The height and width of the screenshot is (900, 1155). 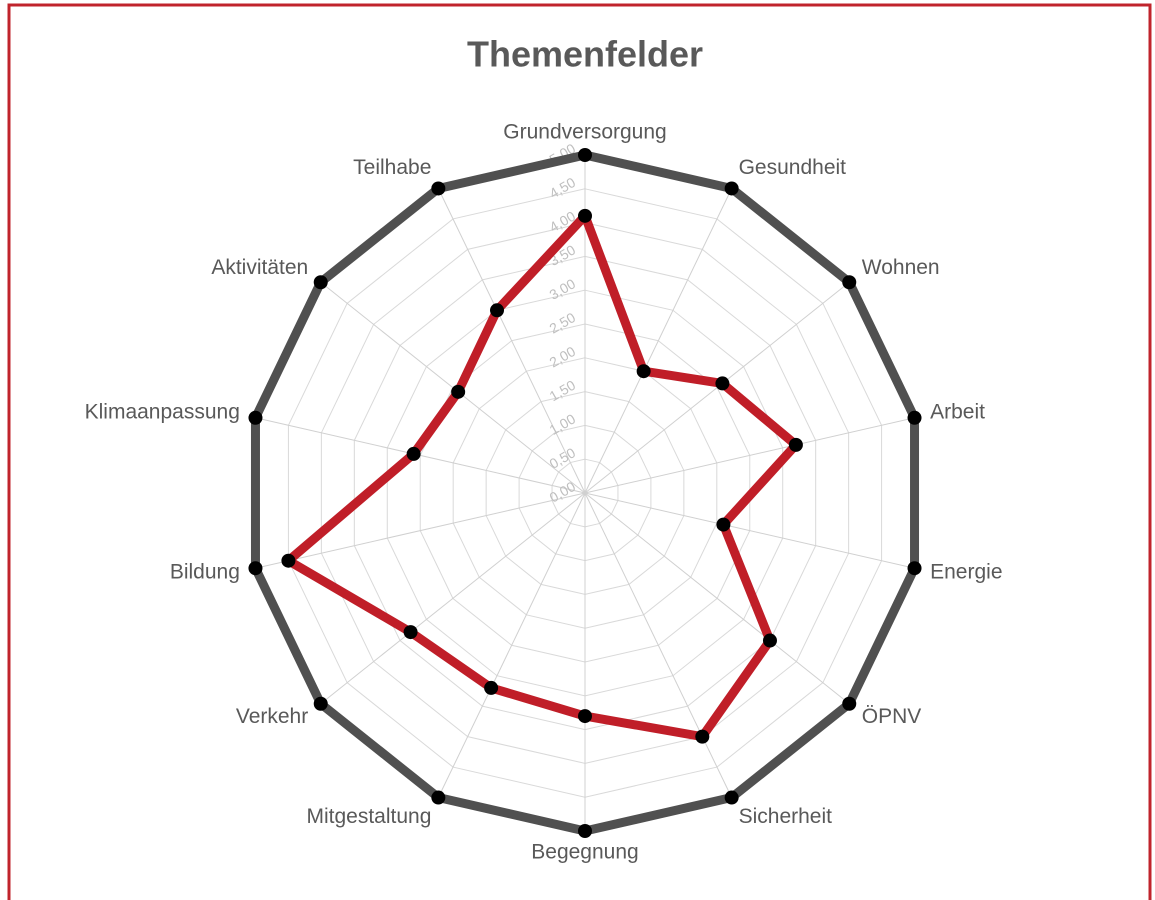 What do you see at coordinates (205, 572) in the screenshot?
I see `category-label: Bildung` at bounding box center [205, 572].